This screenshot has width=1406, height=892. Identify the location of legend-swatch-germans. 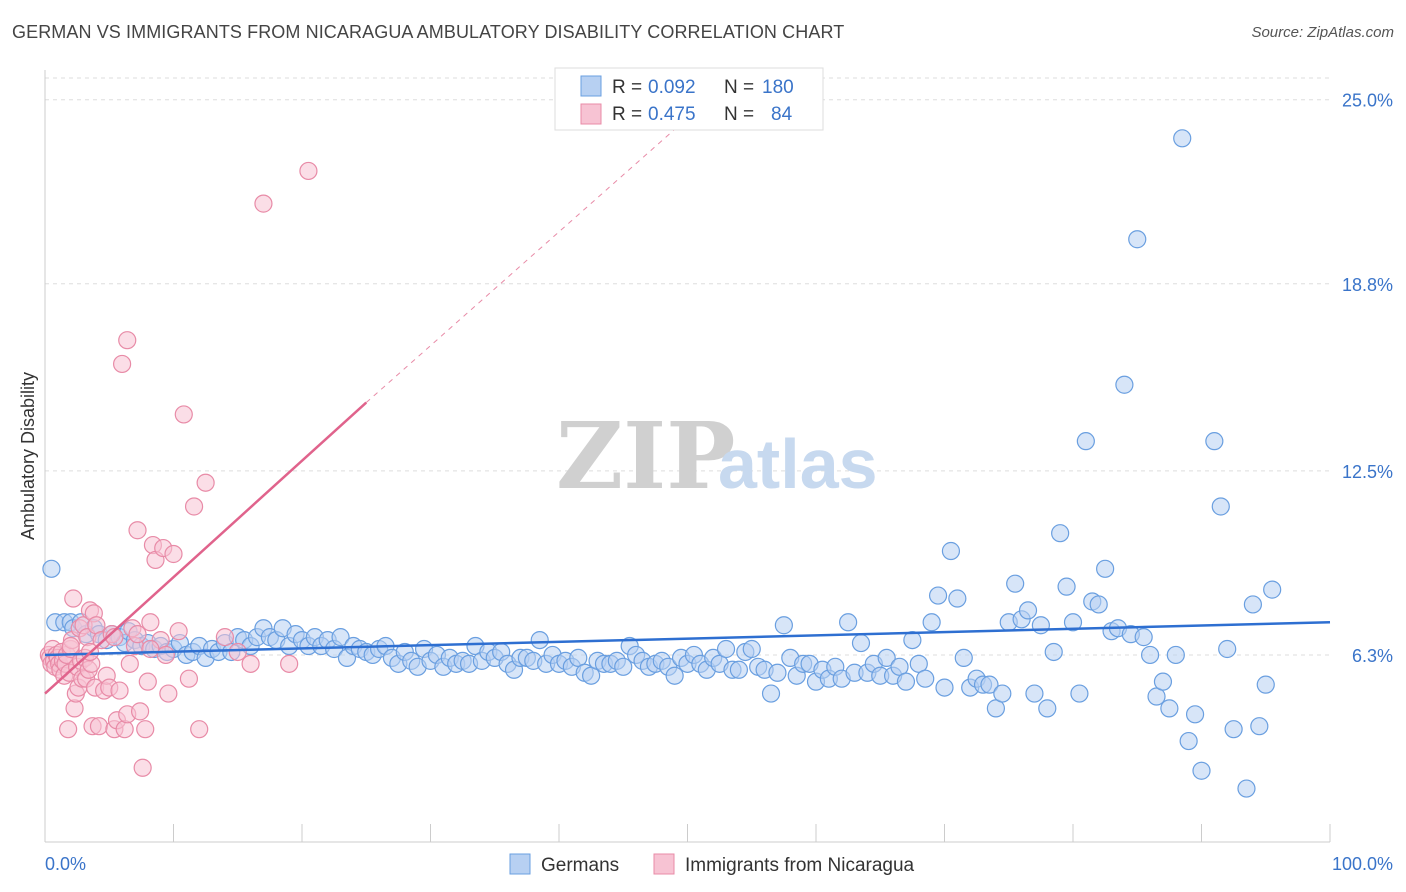
(591, 86).